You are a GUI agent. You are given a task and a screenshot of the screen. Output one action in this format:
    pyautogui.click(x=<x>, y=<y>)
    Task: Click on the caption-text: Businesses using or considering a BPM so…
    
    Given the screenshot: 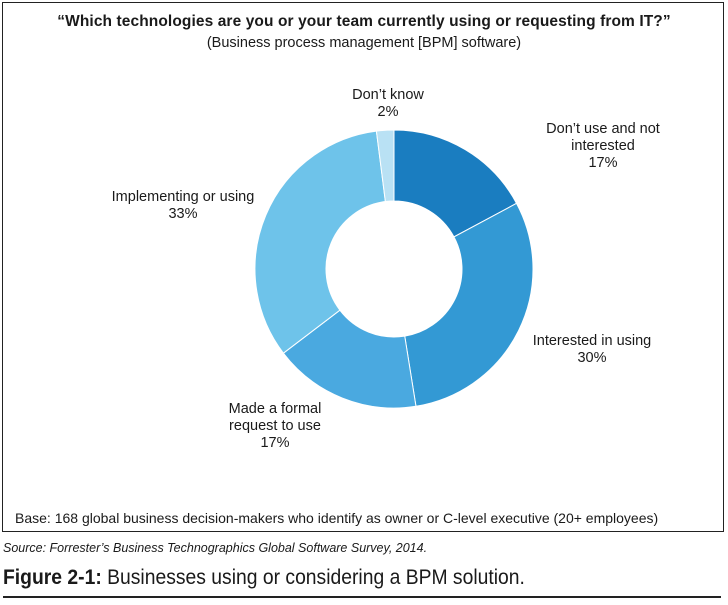 What is the action you would take?
    pyautogui.click(x=313, y=577)
    